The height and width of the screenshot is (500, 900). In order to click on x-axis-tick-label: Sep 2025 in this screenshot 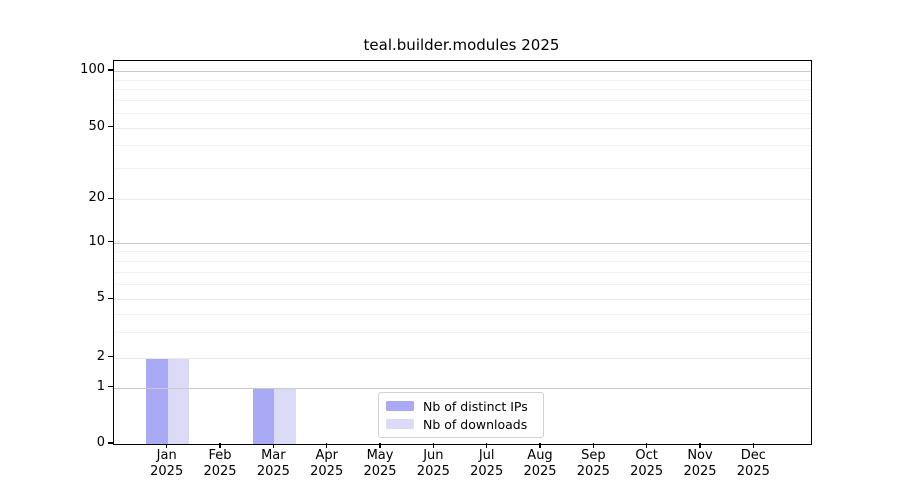, I will do `click(593, 464)`.